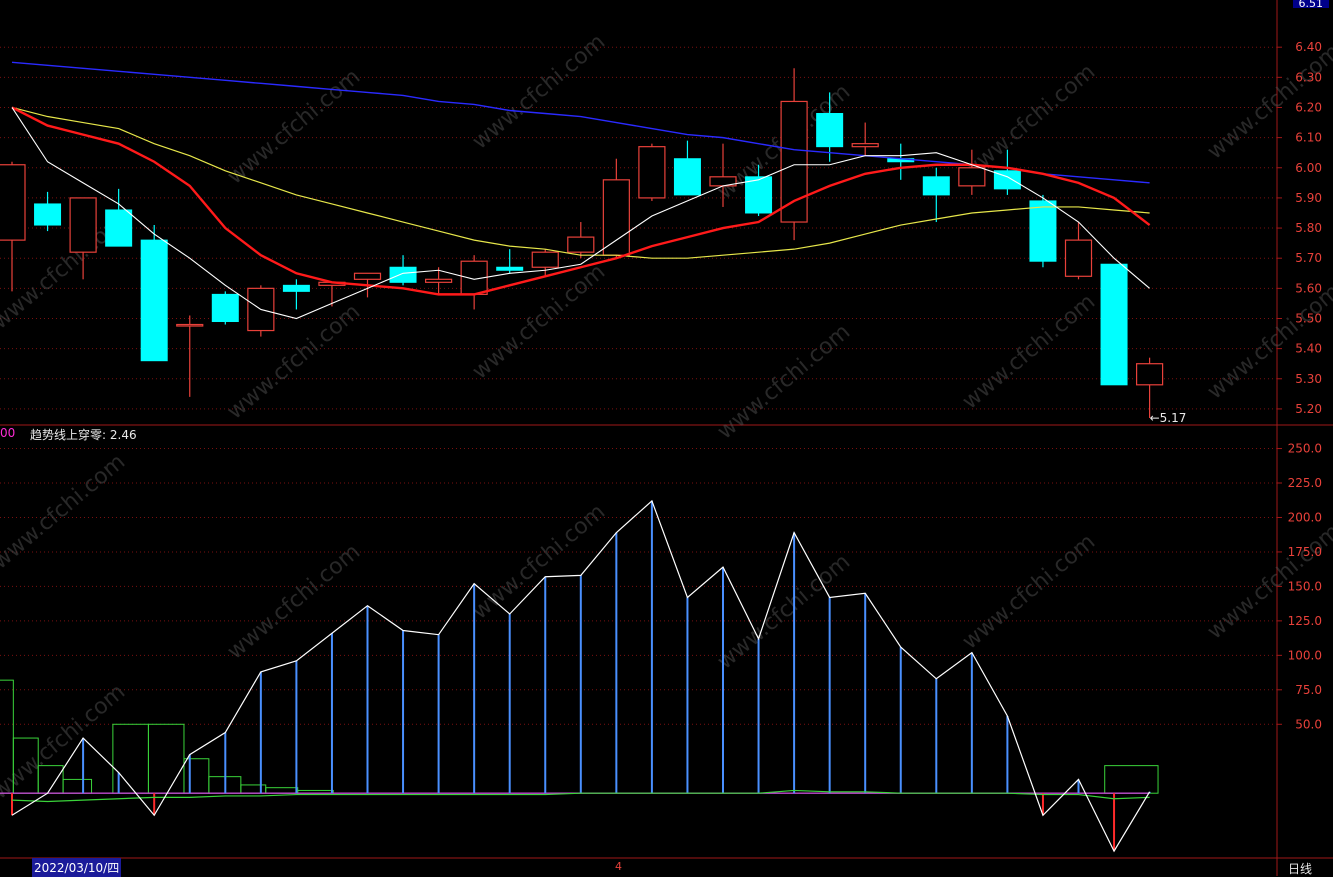  Describe the element at coordinates (1305, 621) in the screenshot. I see `indicator-tick-label: 125.0` at that location.